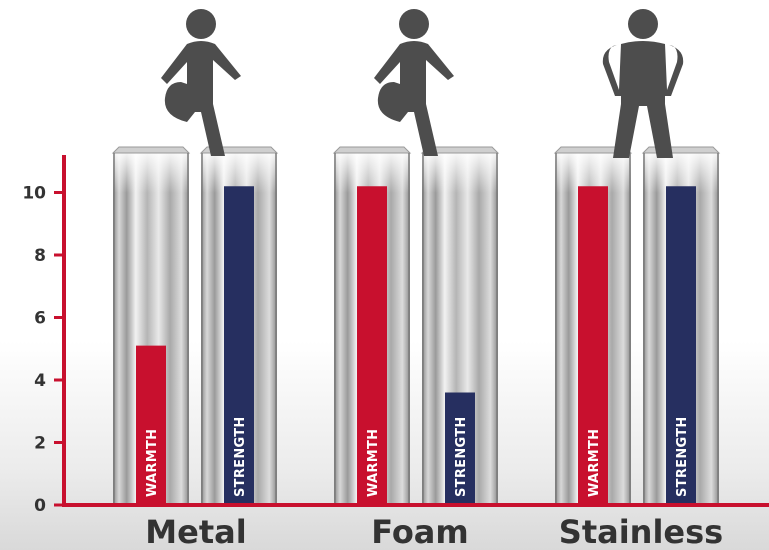 This screenshot has width=769, height=550. Describe the element at coordinates (419, 531) in the screenshot. I see `category-label-foam: Foam` at that location.